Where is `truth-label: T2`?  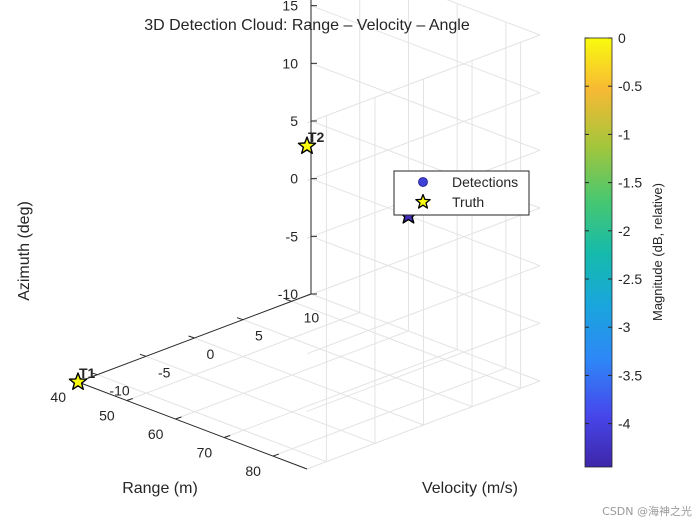 truth-label: T2 is located at coordinates (316, 137).